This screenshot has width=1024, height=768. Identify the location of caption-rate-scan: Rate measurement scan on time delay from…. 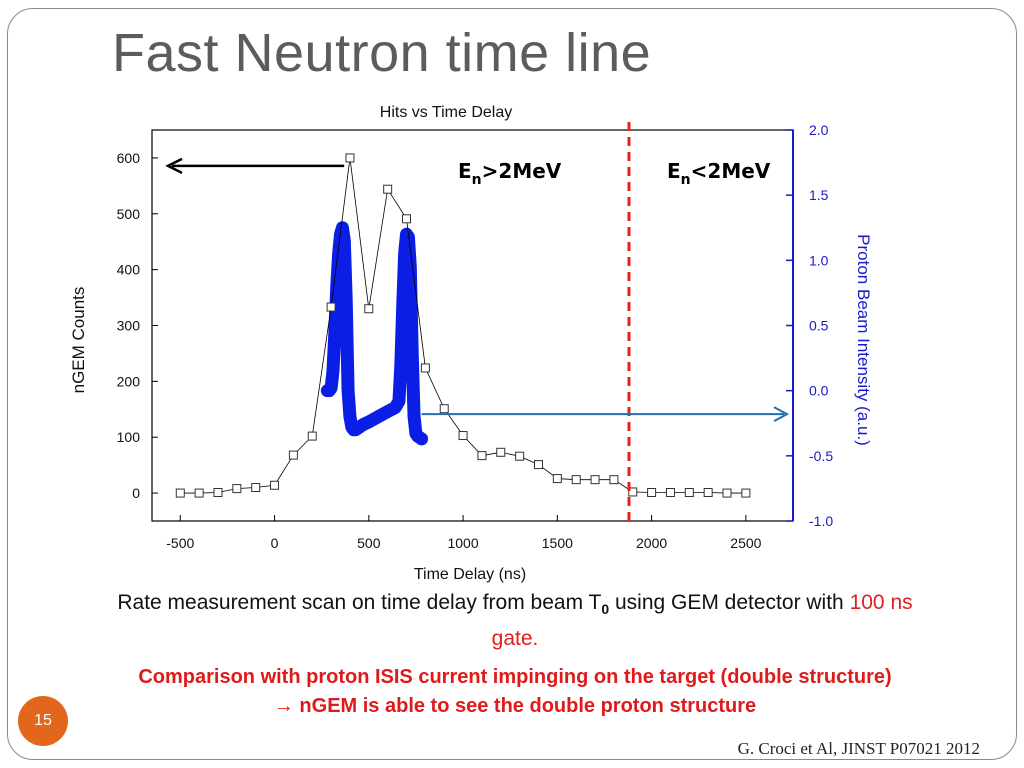
(515, 621).